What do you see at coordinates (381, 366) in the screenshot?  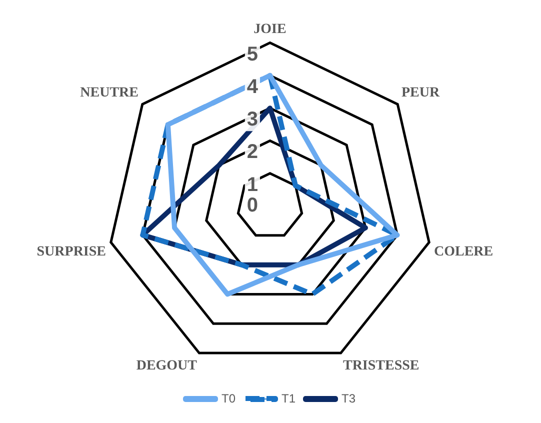 I see `spoke-label: TRISTESSE` at bounding box center [381, 366].